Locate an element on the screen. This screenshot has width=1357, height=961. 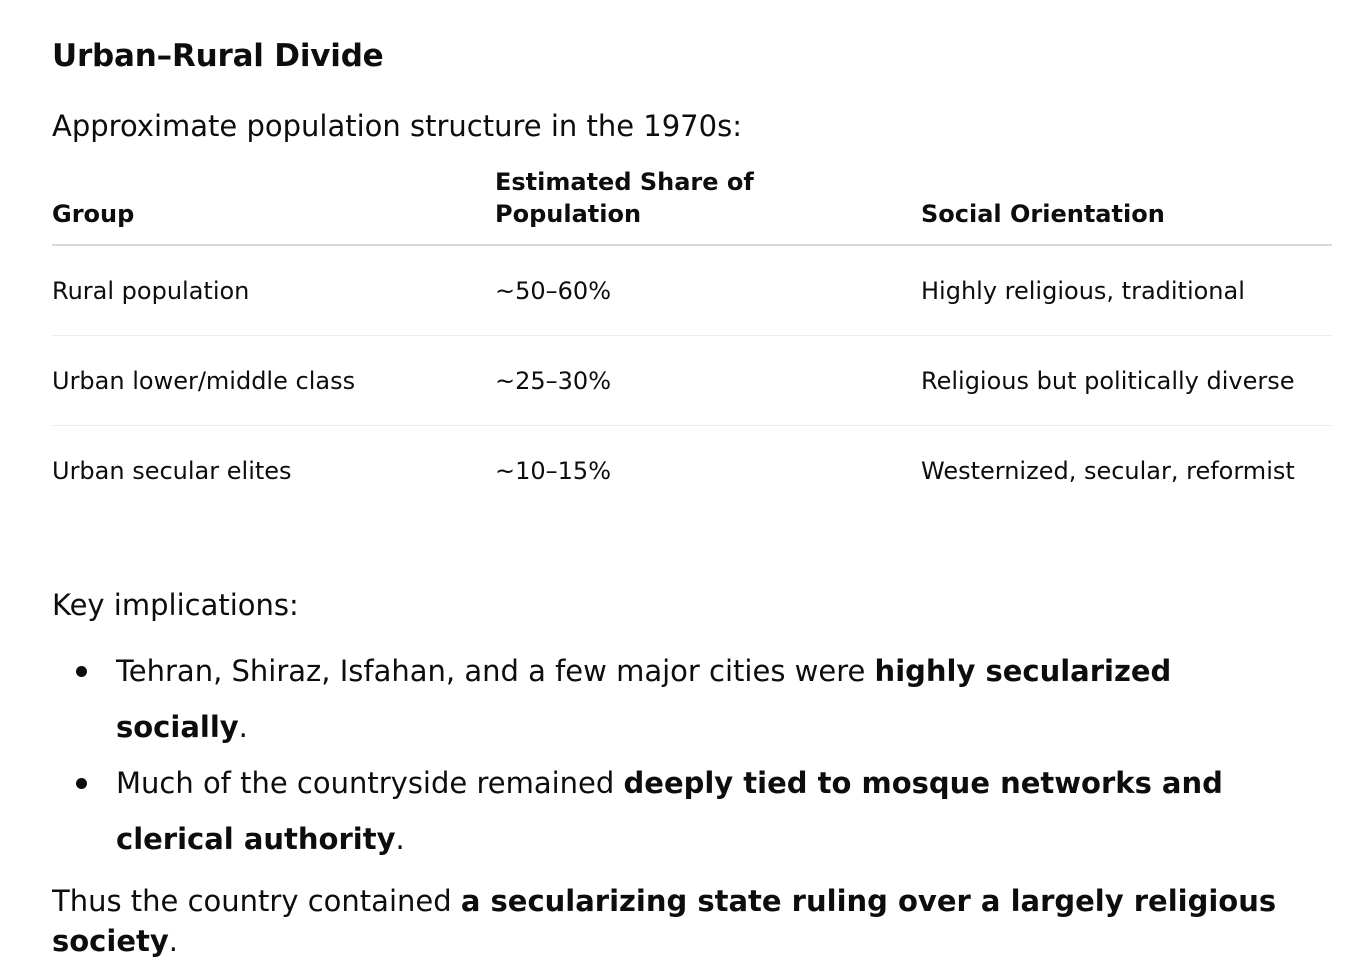
column-header-orientation: Social Orientation is located at coordinates (1126, 206).